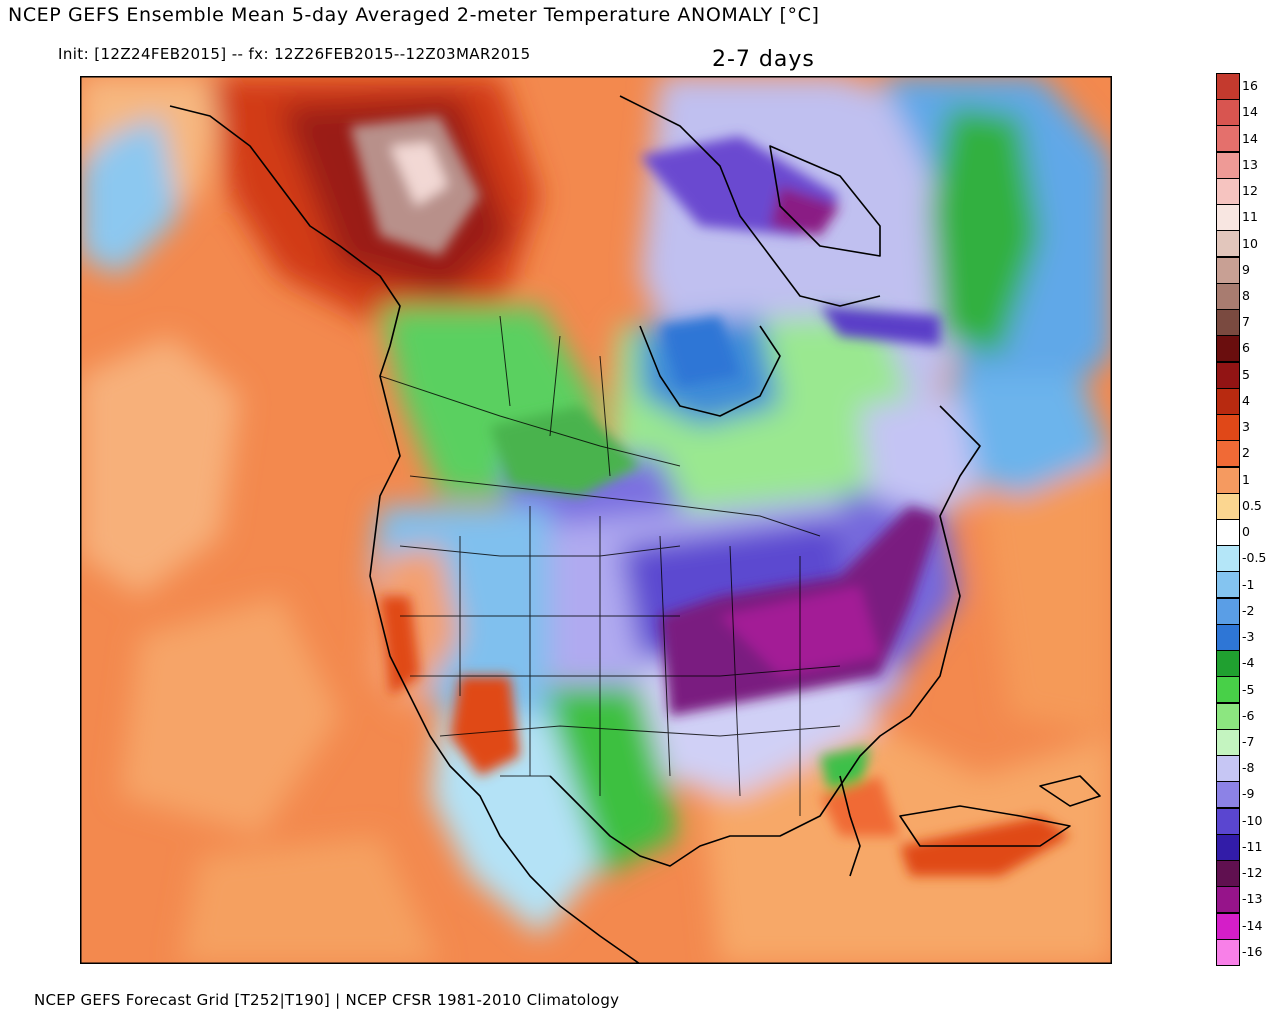 Image resolution: width=1280 pixels, height=1024 pixels. I want to click on legend-label: 6, so click(1246, 348).